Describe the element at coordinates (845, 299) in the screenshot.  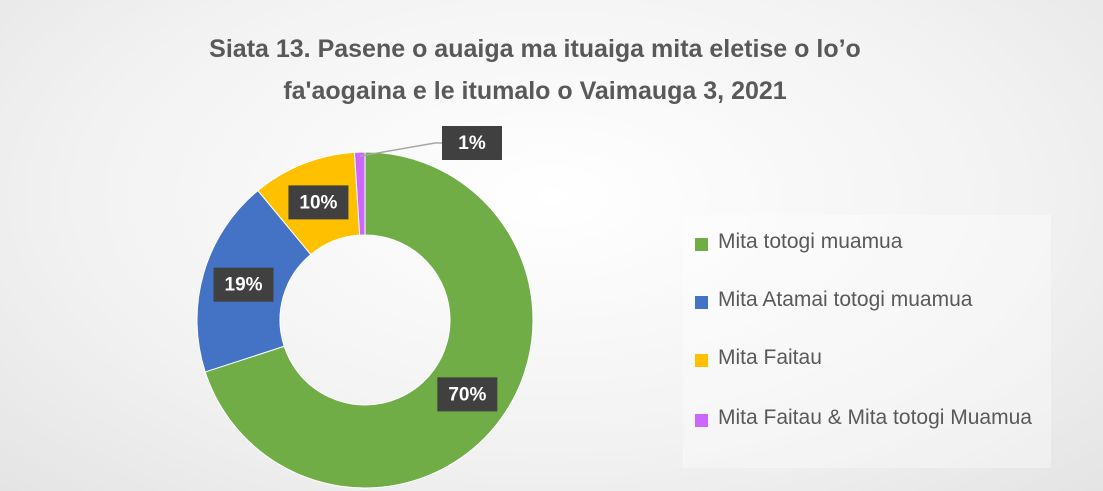
I see `legend-label: Mita Atamai totogi muamua` at that location.